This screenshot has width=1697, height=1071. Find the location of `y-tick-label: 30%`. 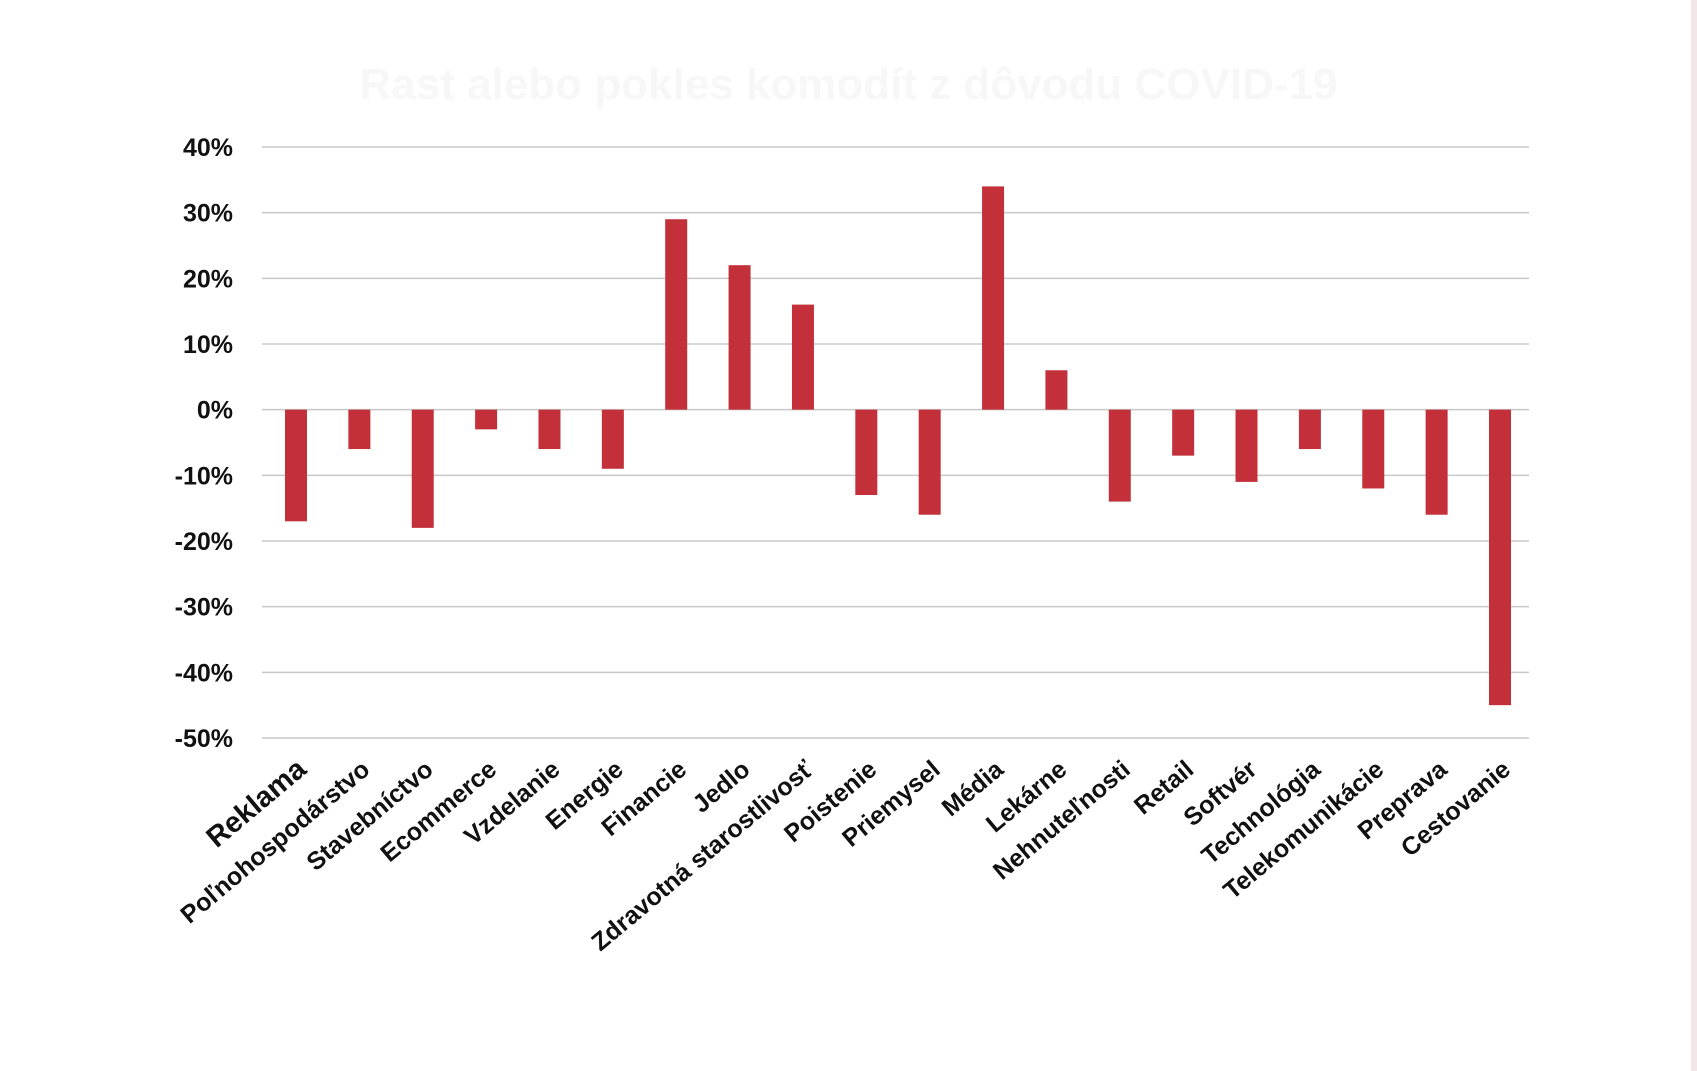

y-tick-label: 30% is located at coordinates (208, 214).